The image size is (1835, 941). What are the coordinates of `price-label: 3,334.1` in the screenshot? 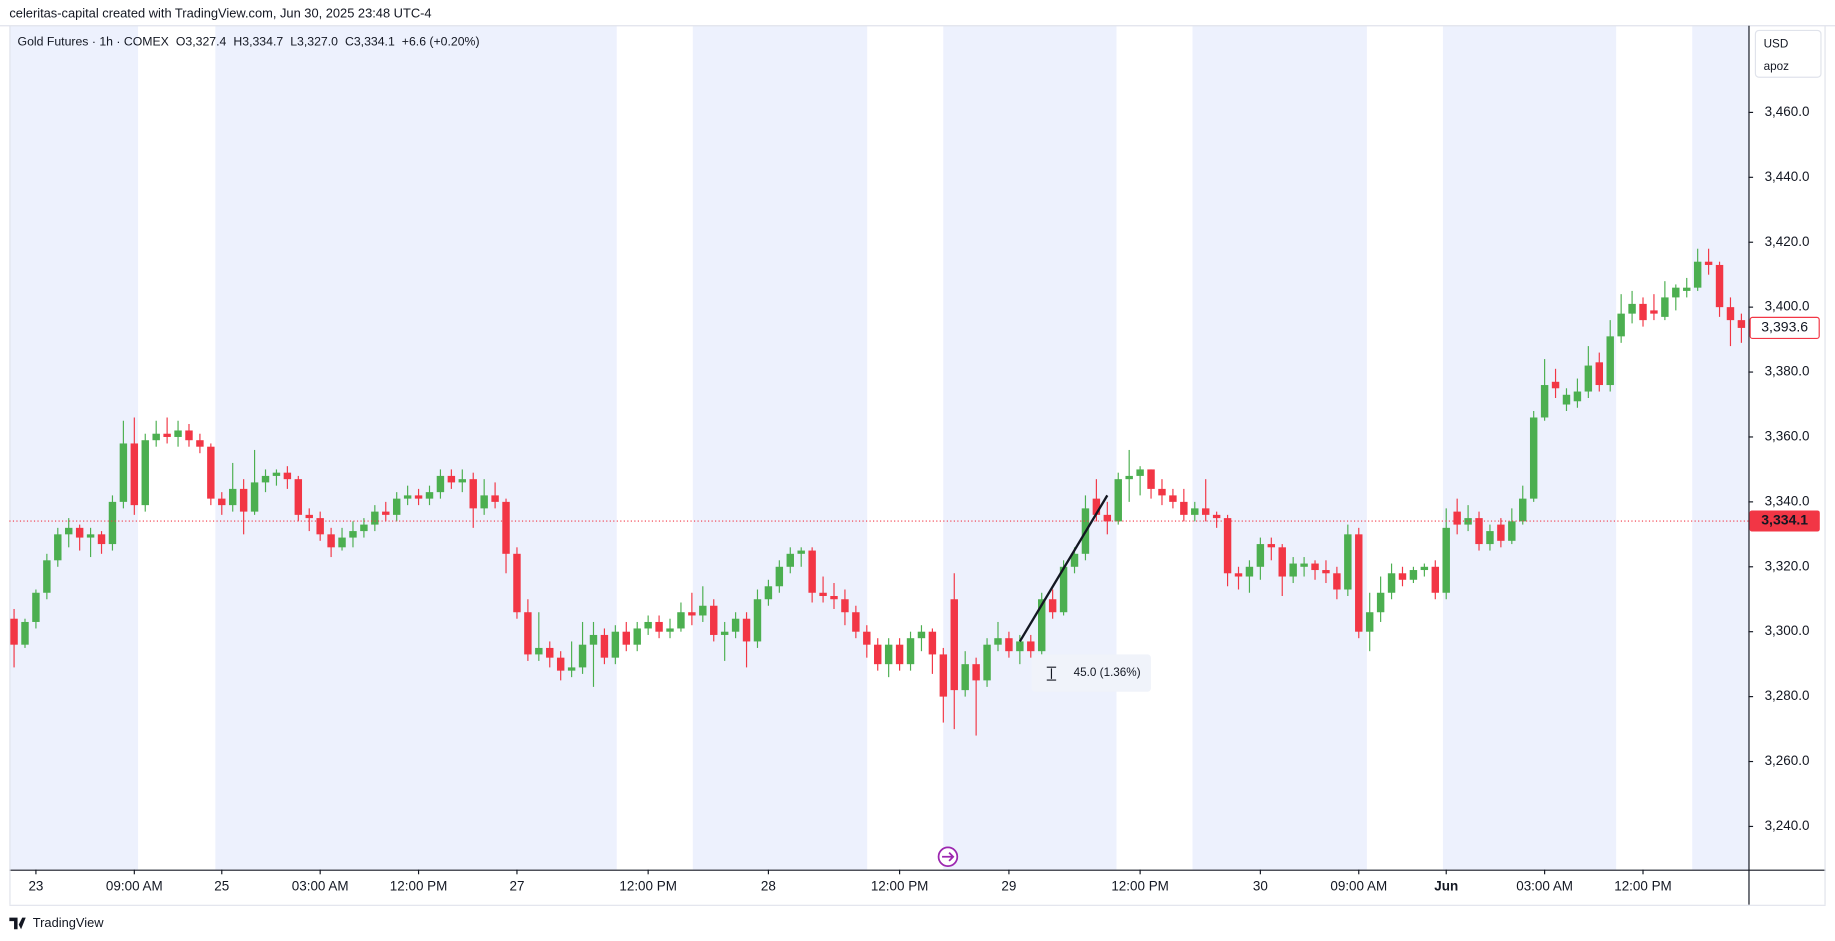 It's located at (1784, 520).